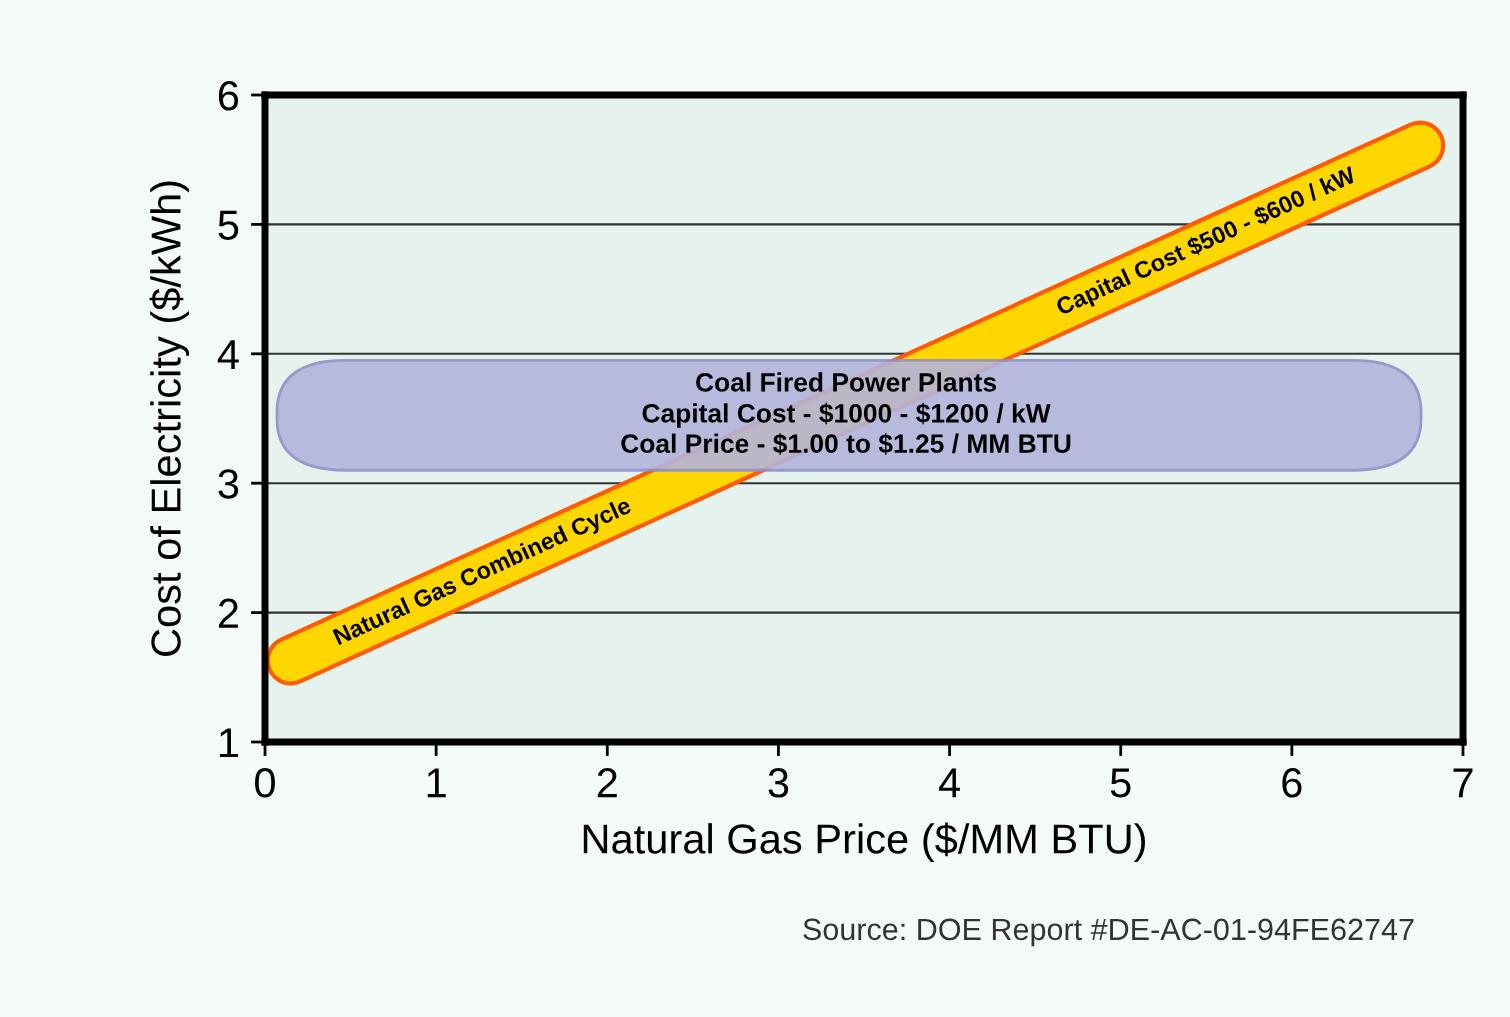  Describe the element at coordinates (229, 743) in the screenshot. I see `y-tick-label: 1` at that location.